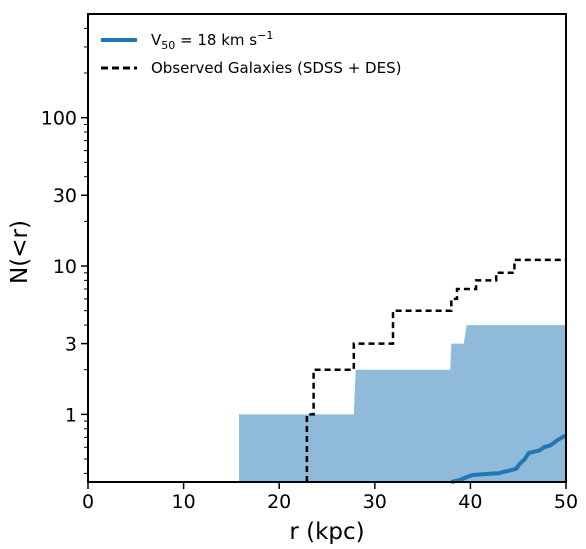 This screenshot has width=586, height=549. Describe the element at coordinates (65, 267) in the screenshot. I see `y-tick-label: 10` at that location.